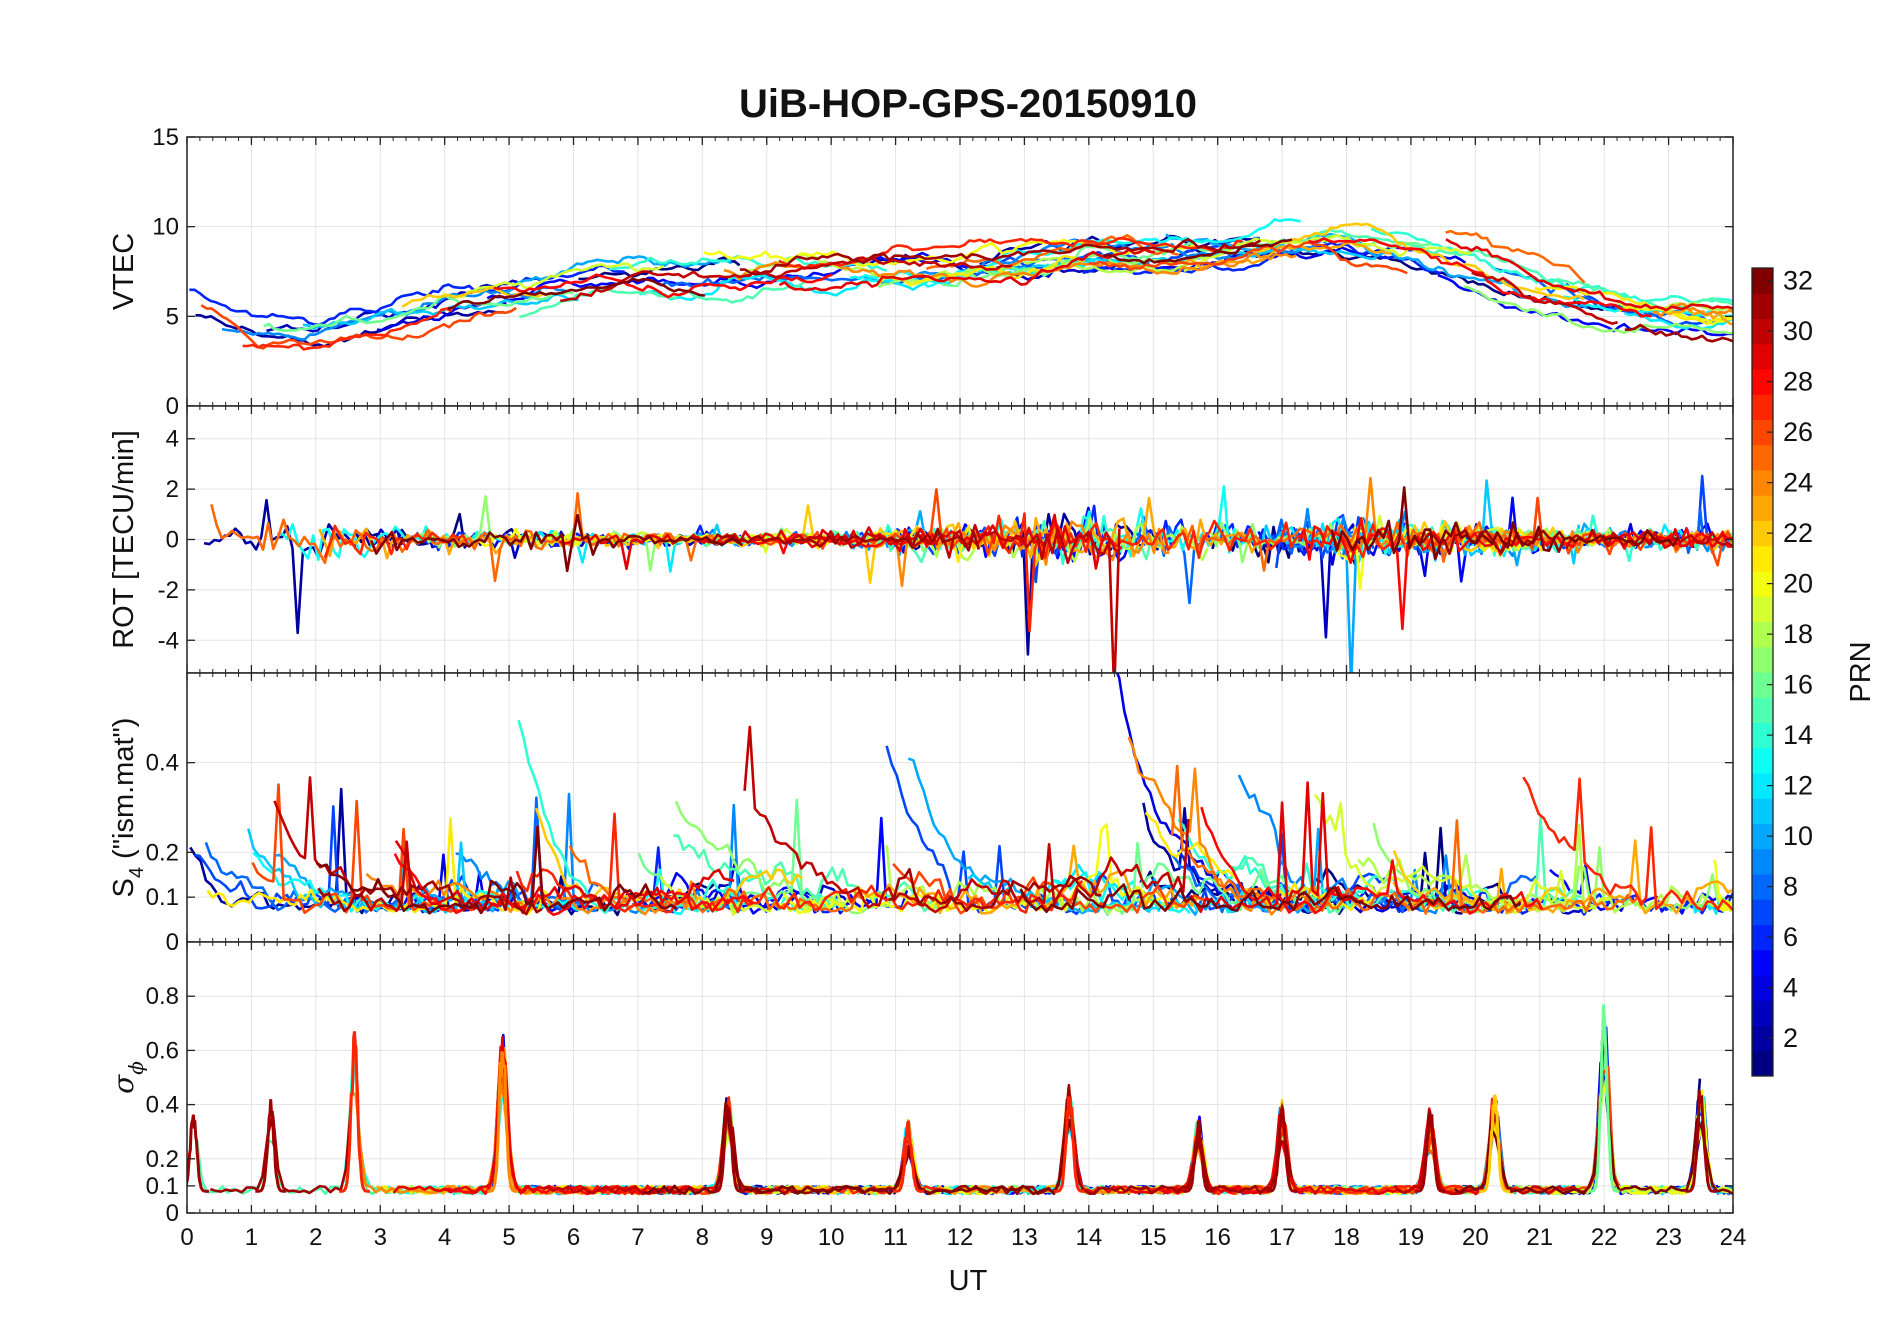  What do you see at coordinates (1798, 483) in the screenshot?
I see `colorbar-tick-label: 24` at bounding box center [1798, 483].